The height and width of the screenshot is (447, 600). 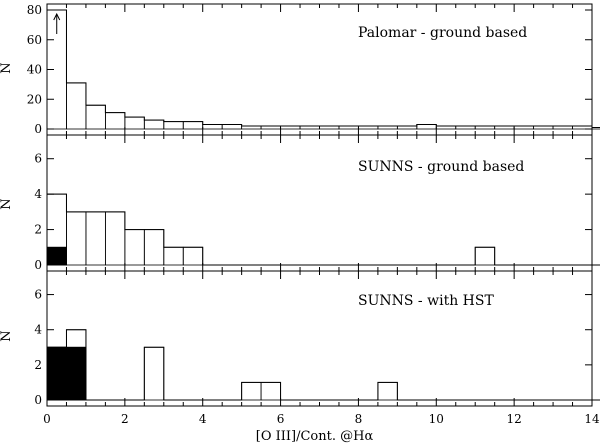 What do you see at coordinates (281, 419) in the screenshot?
I see `x-tick-label: 6` at bounding box center [281, 419].